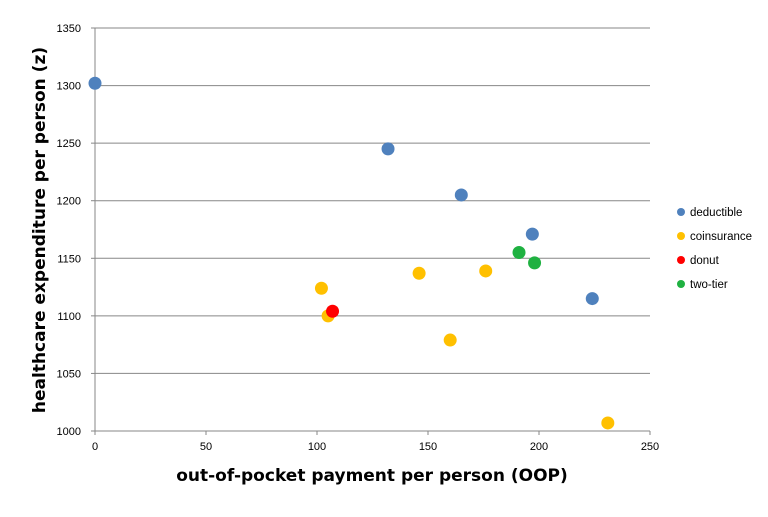 This screenshot has width=768, height=517. I want to click on legend-marker-deductible, so click(681, 212).